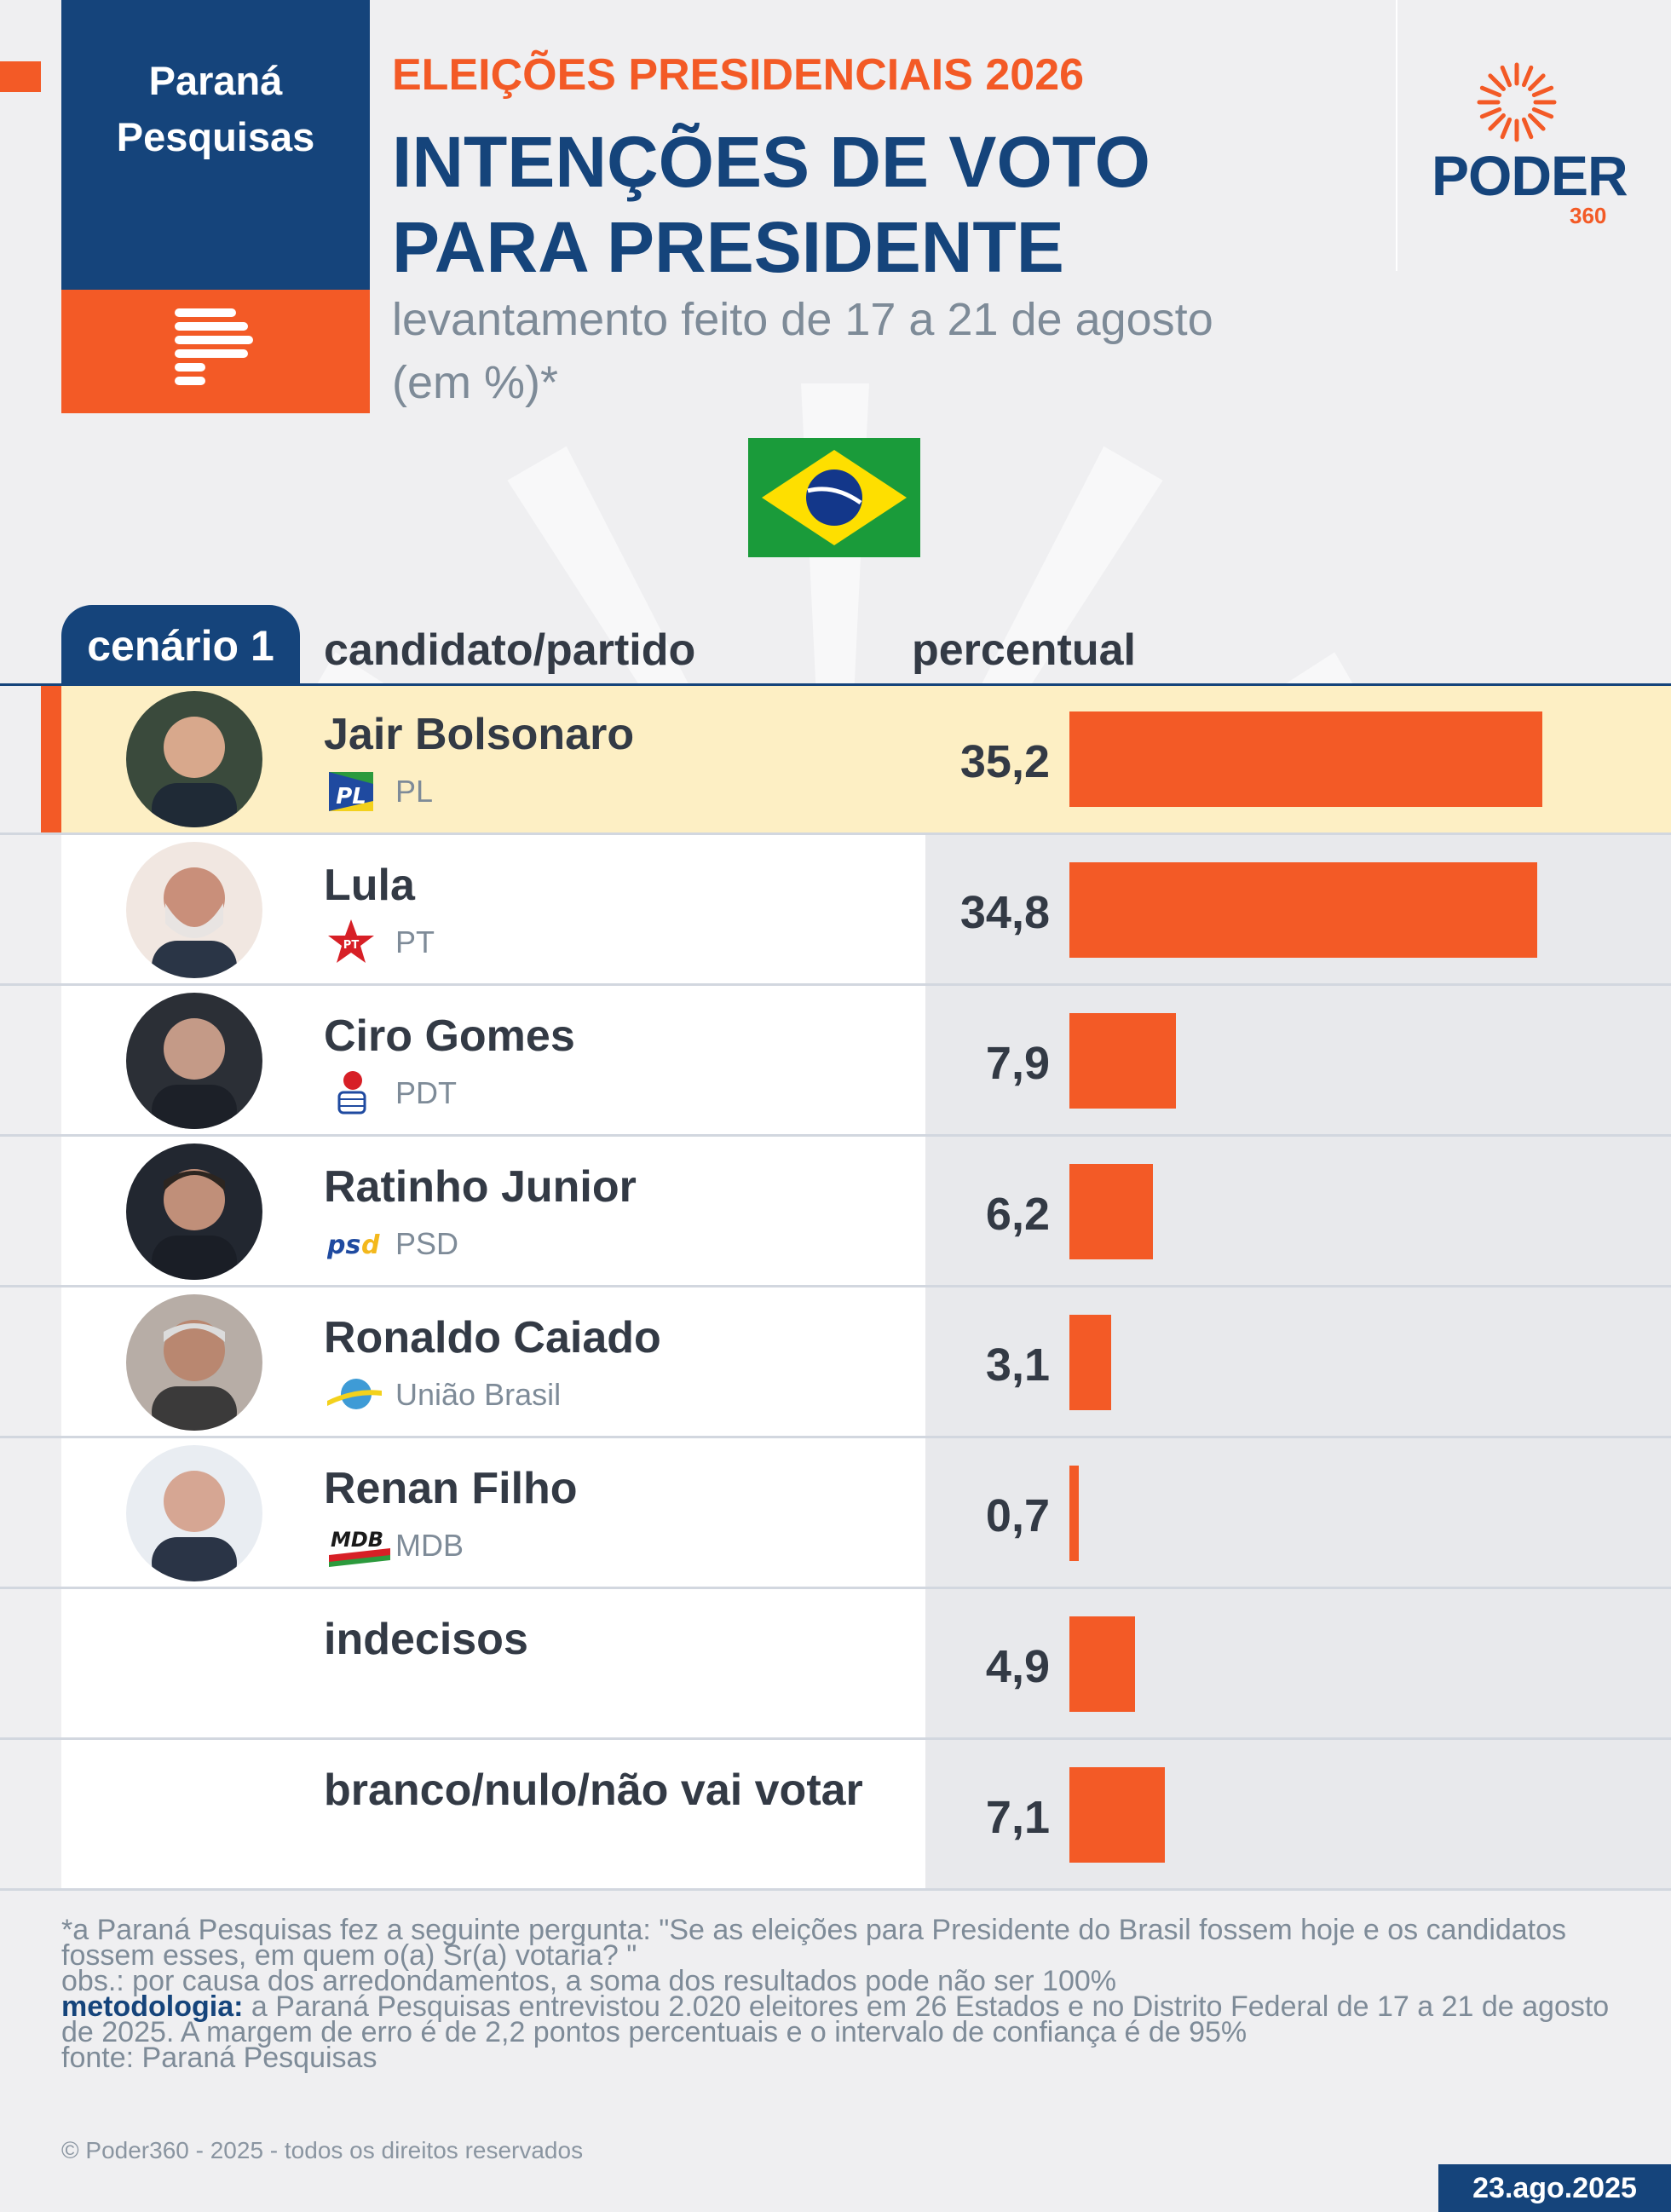 This screenshot has width=1671, height=2212. What do you see at coordinates (351, 945) in the screenshot?
I see `svg-text: PT` at bounding box center [351, 945].